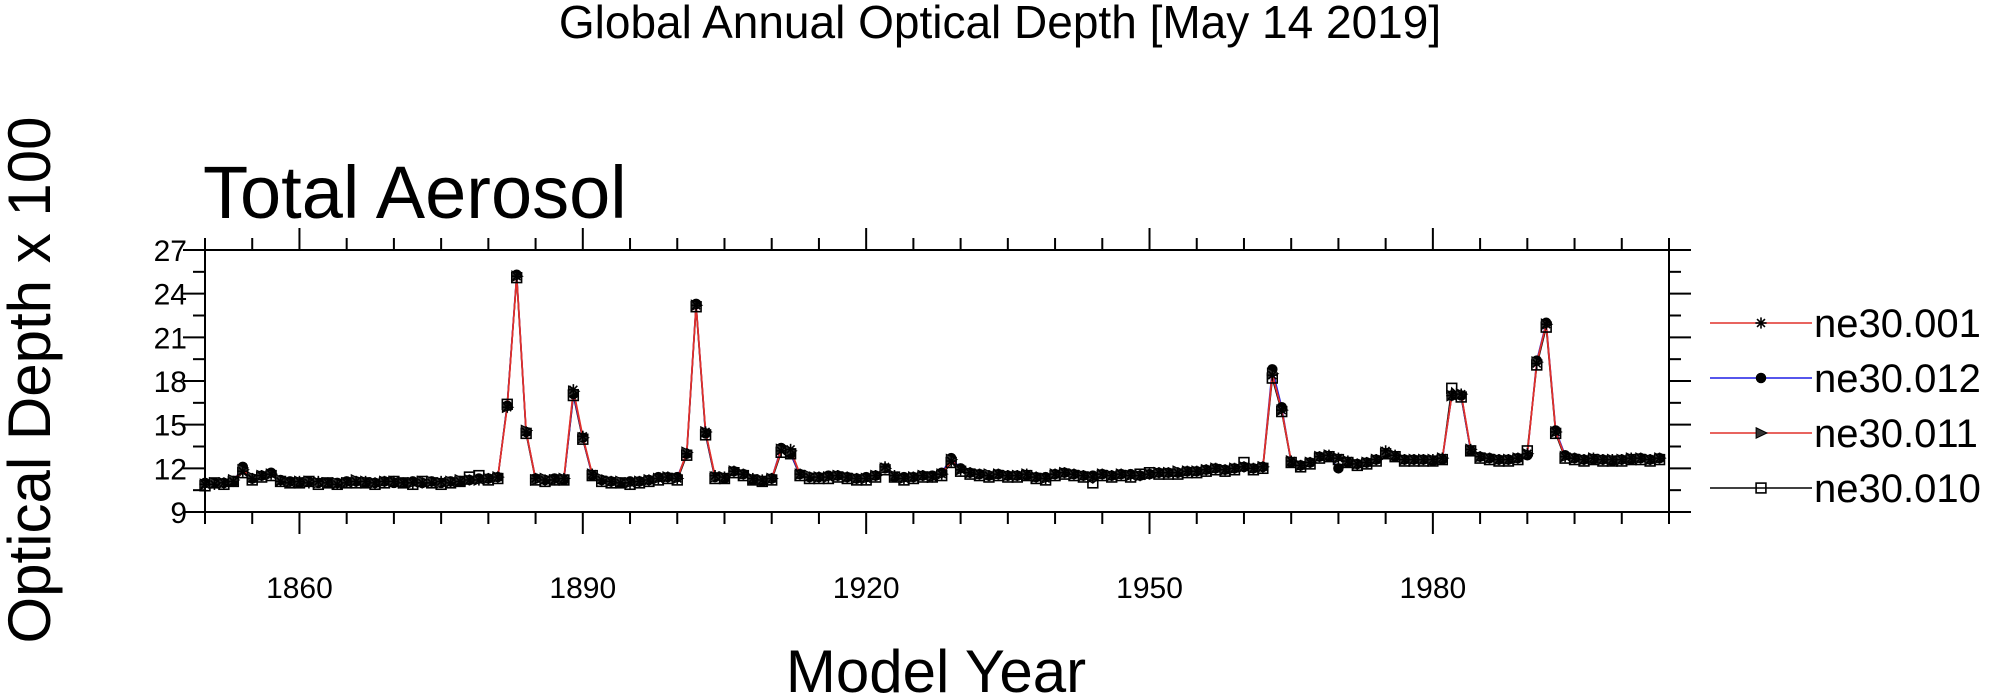 Image resolution: width=2000 pixels, height=697 pixels. Describe the element at coordinates (170, 426) in the screenshot. I see `y-tick-label: 15` at that location.